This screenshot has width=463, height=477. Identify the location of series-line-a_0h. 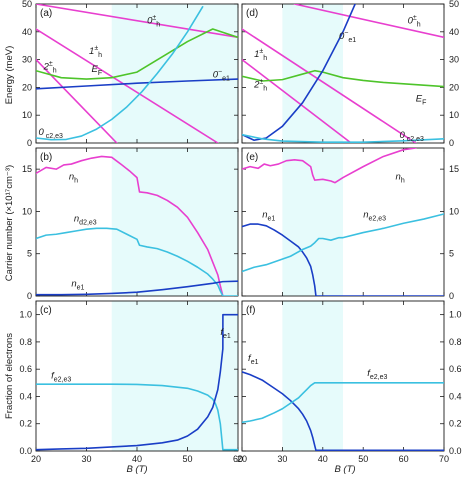
(137, 21).